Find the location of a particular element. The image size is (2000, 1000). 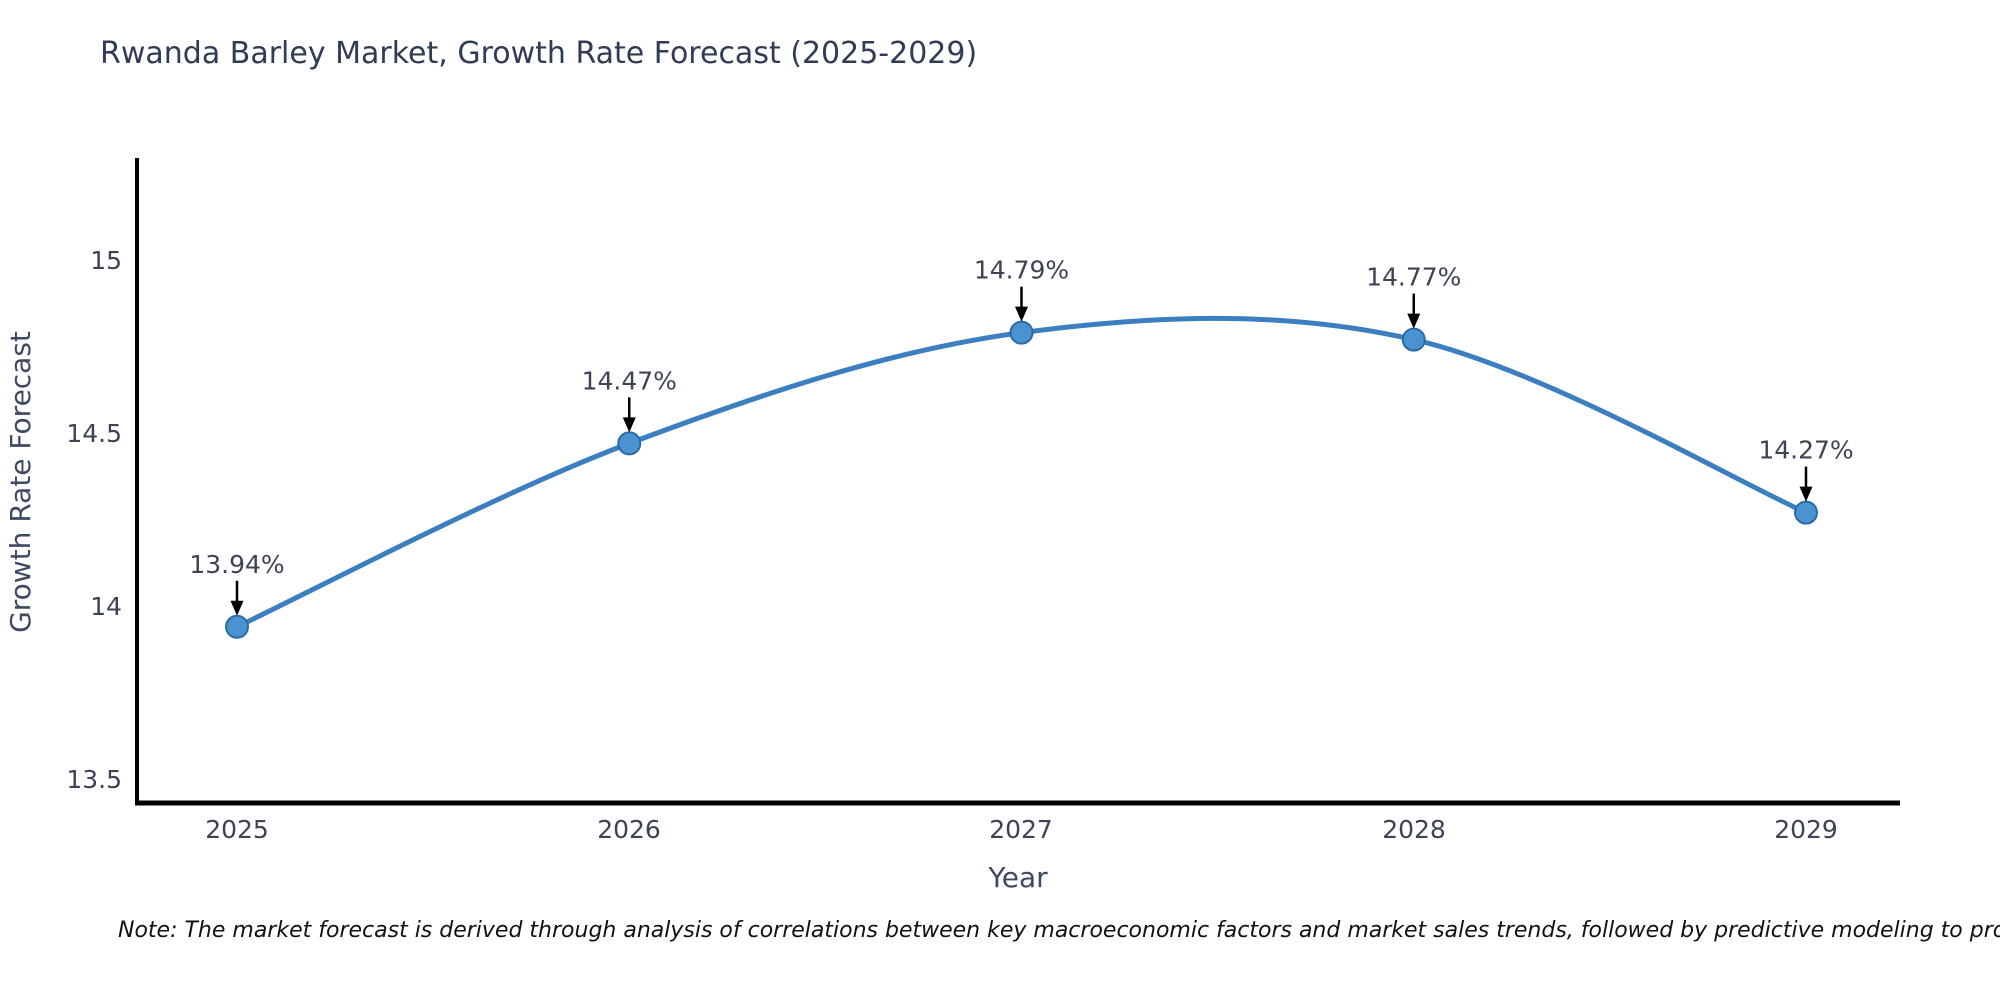

y-tick-label: 15 is located at coordinates (106, 260).